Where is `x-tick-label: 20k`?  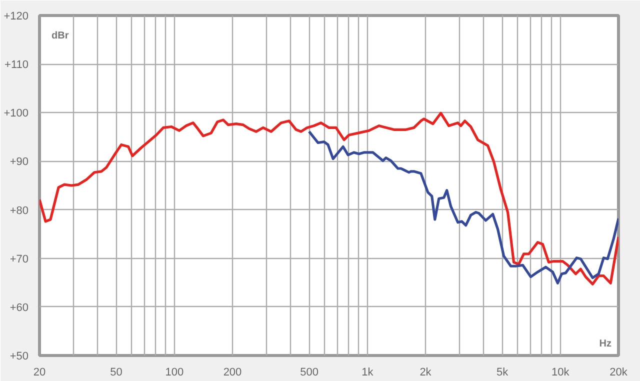
x-tick-label: 20k is located at coordinates (619, 372).